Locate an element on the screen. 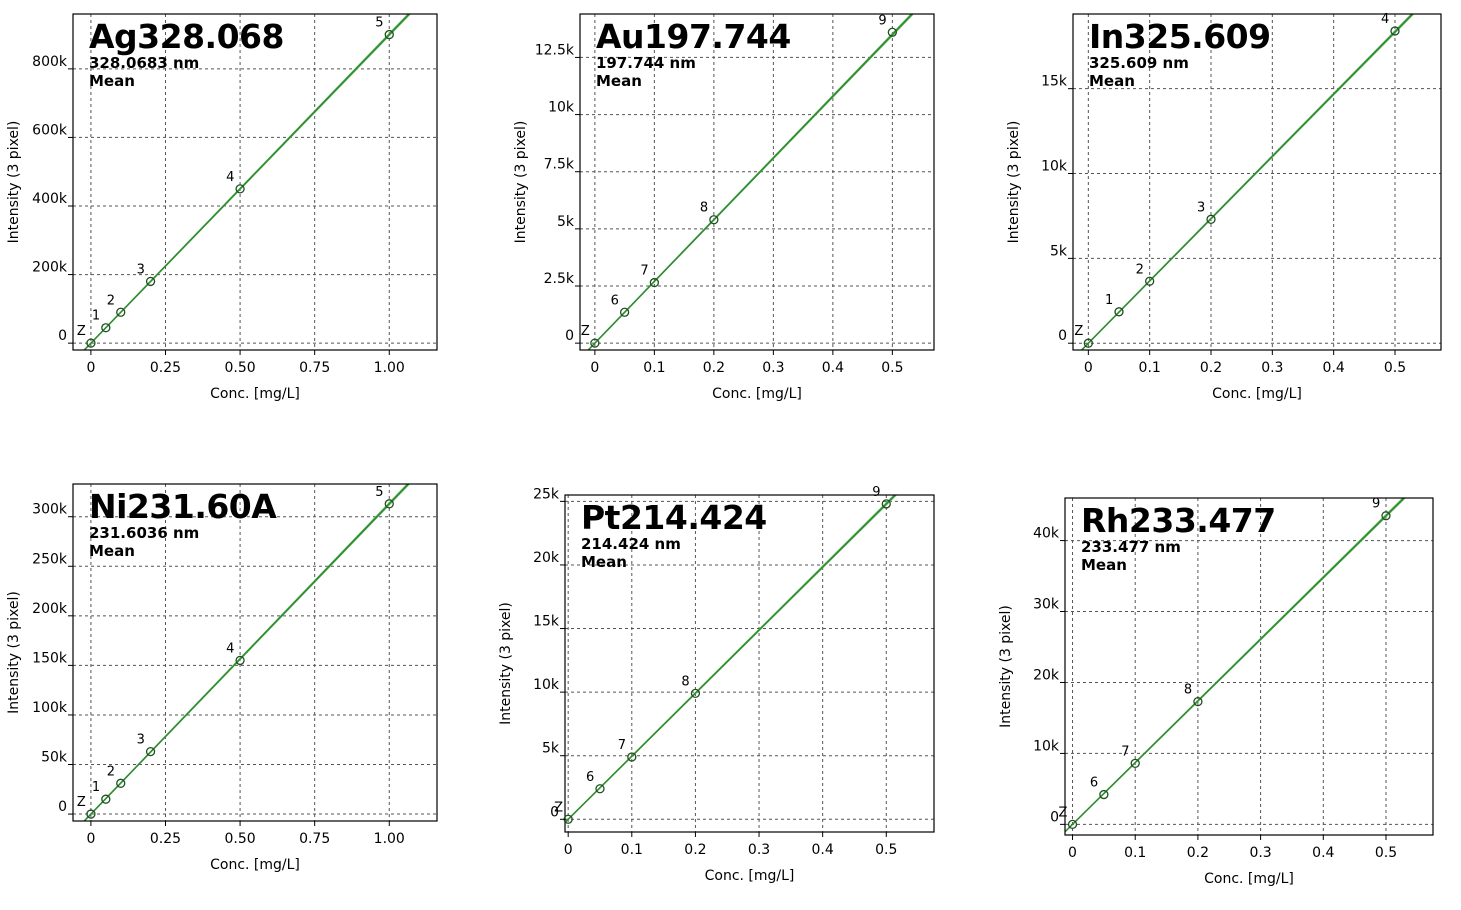  y-tick-label: 2.5k is located at coordinates (559, 279).